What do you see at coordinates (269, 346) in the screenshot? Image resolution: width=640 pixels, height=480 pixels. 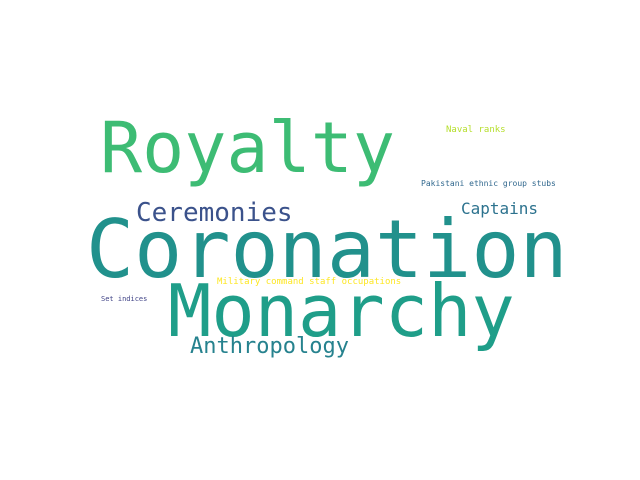 I see `word-anthropology: Anthropology` at bounding box center [269, 346].